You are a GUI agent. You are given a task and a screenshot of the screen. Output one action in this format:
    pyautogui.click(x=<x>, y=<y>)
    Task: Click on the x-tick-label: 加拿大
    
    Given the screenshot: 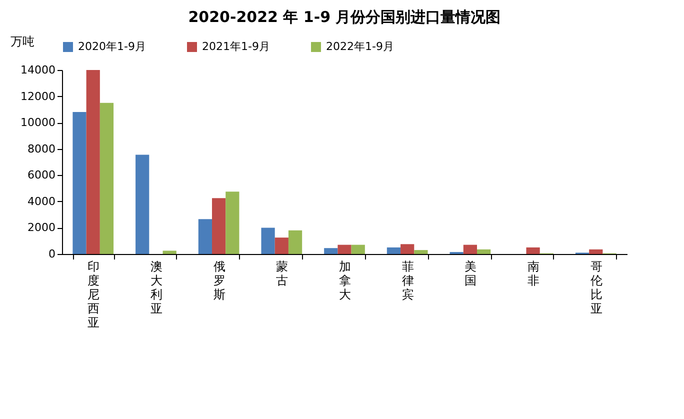 What is the action you would take?
    pyautogui.click(x=345, y=281)
    